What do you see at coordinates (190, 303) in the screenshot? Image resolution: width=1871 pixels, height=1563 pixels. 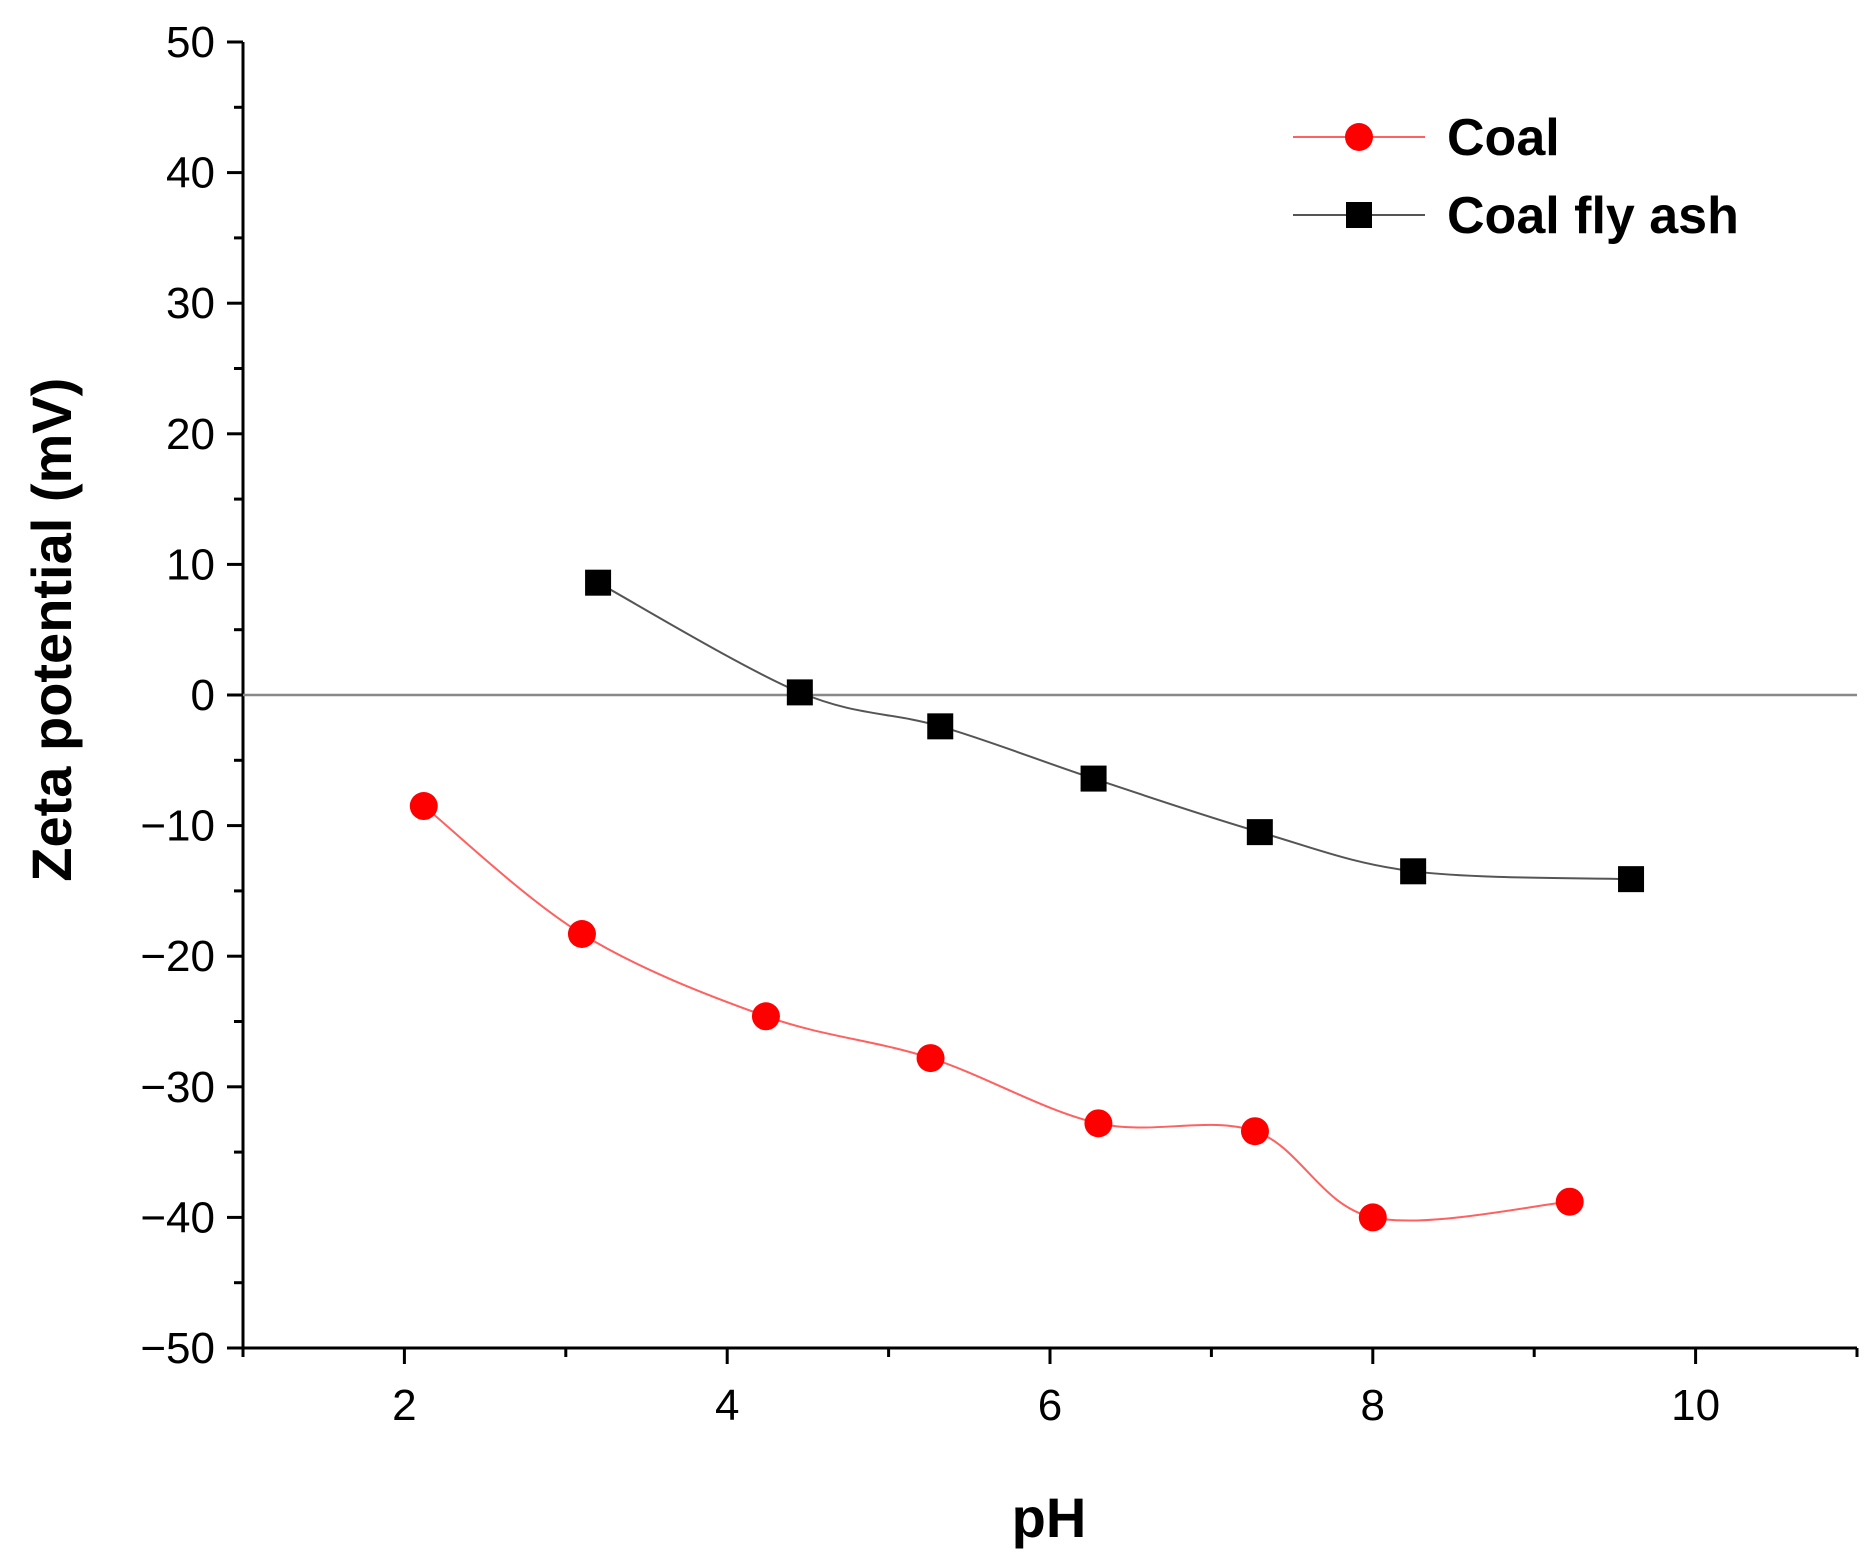 I see `y-tick-label: 30` at bounding box center [190, 303].